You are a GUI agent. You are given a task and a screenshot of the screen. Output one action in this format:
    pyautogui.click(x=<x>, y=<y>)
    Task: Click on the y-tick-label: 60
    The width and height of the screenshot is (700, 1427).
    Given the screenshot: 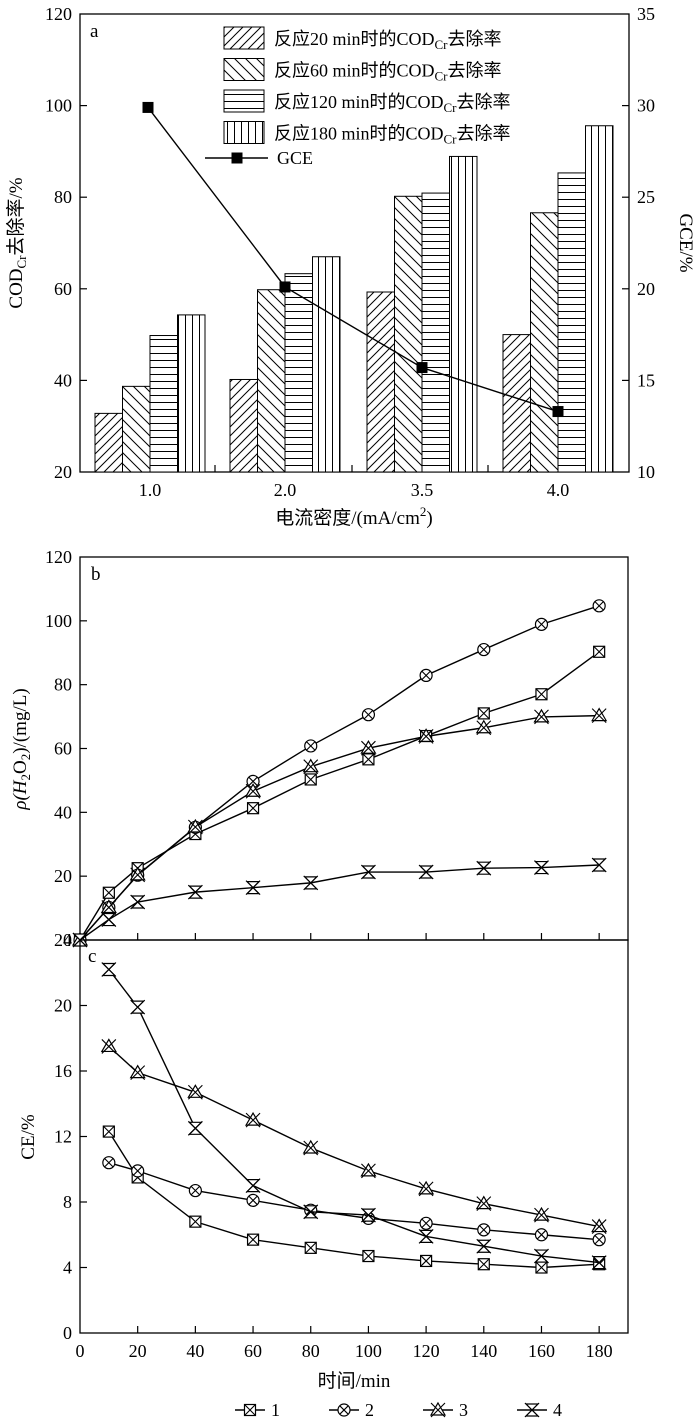 What is the action you would take?
    pyautogui.click(x=63, y=749)
    